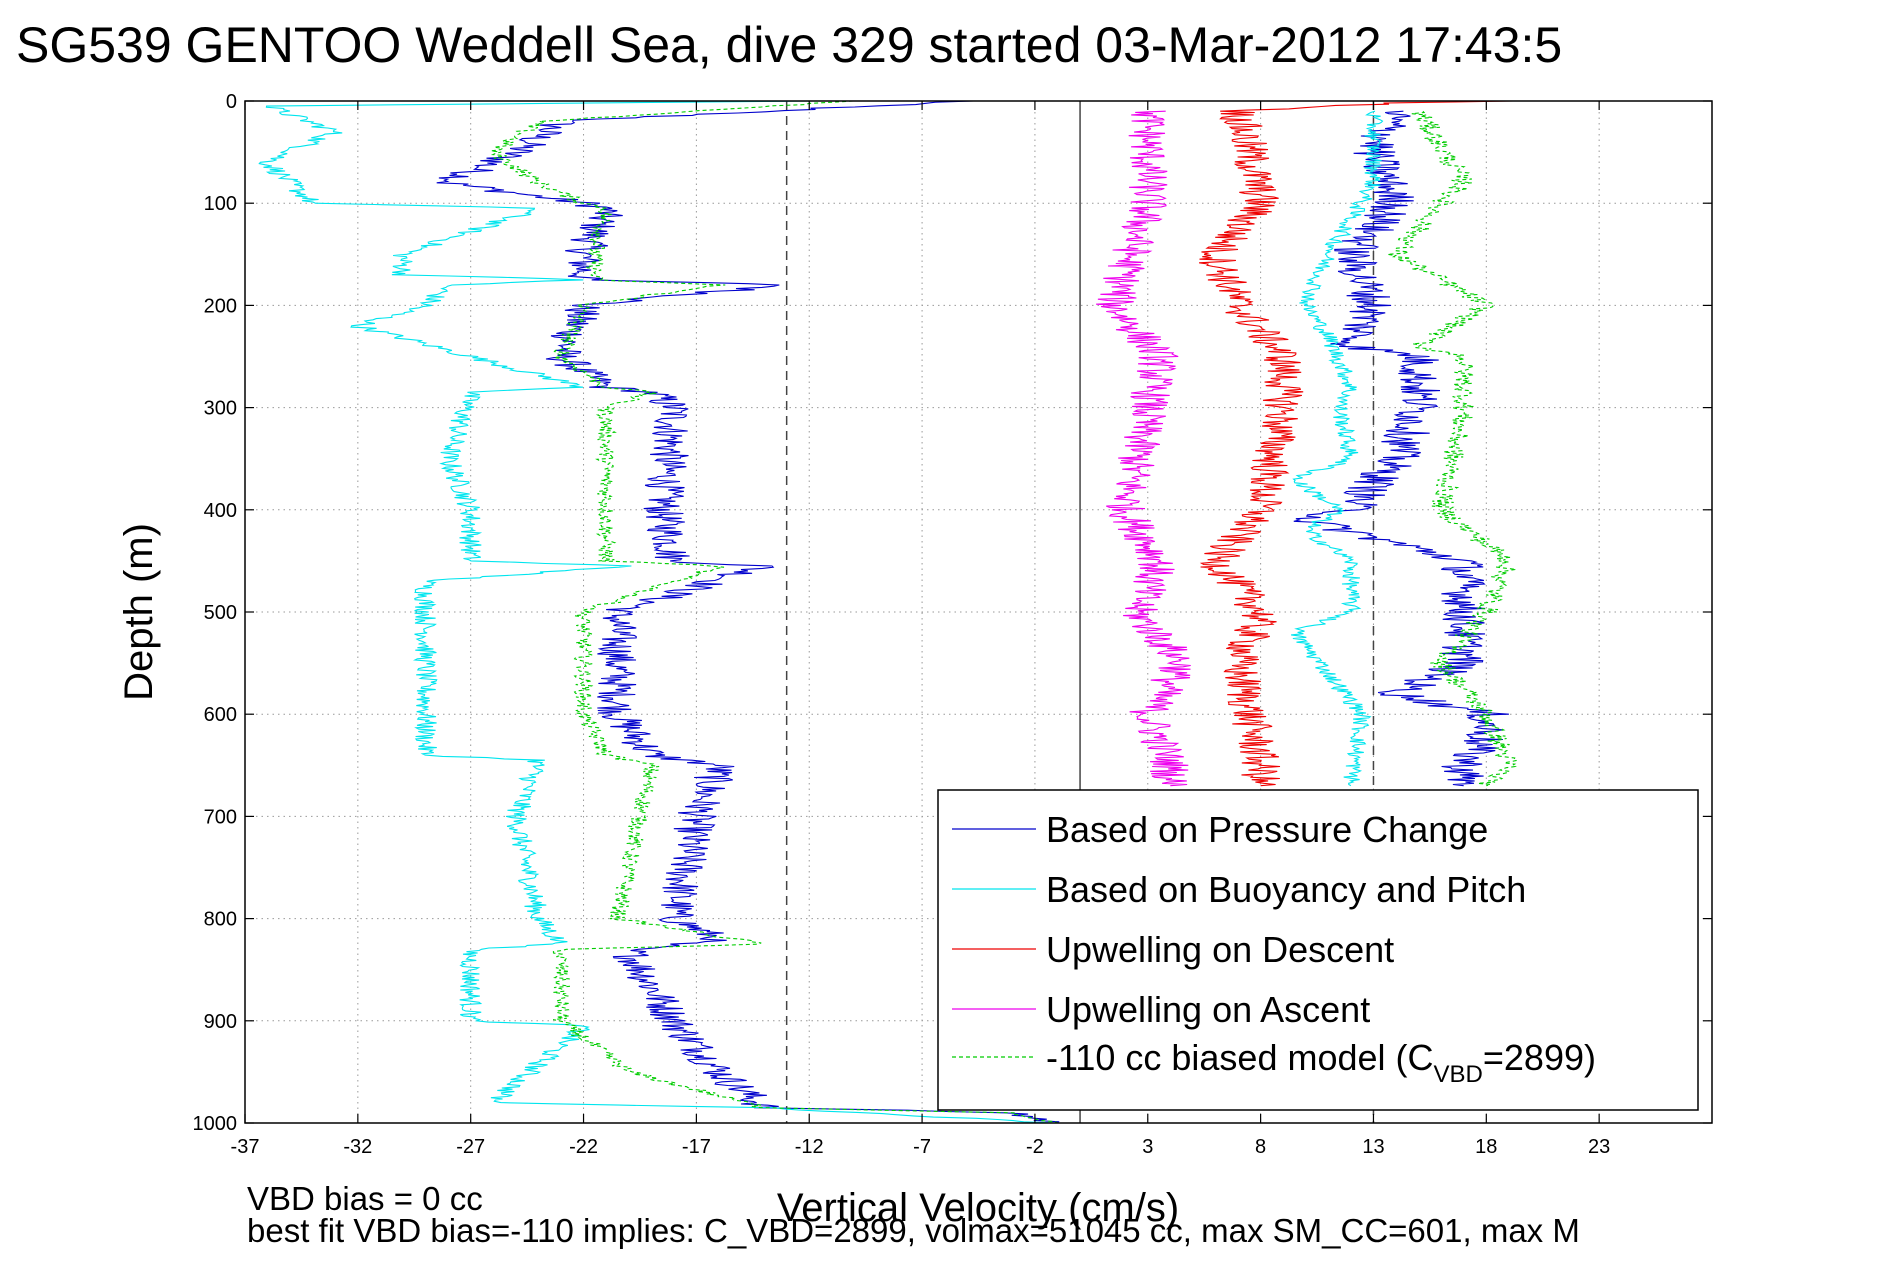 This screenshot has width=1891, height=1262. What do you see at coordinates (978, 1208) in the screenshot?
I see `x-axis-title: Vertical Velocity (cm/s)` at bounding box center [978, 1208].